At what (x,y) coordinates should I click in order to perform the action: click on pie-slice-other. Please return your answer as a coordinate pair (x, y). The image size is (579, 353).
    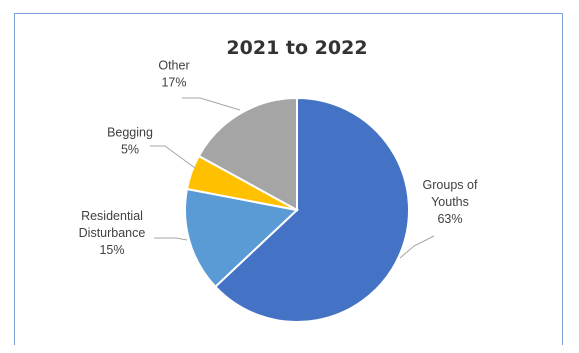
    Looking at the image, I should click on (247, 154).